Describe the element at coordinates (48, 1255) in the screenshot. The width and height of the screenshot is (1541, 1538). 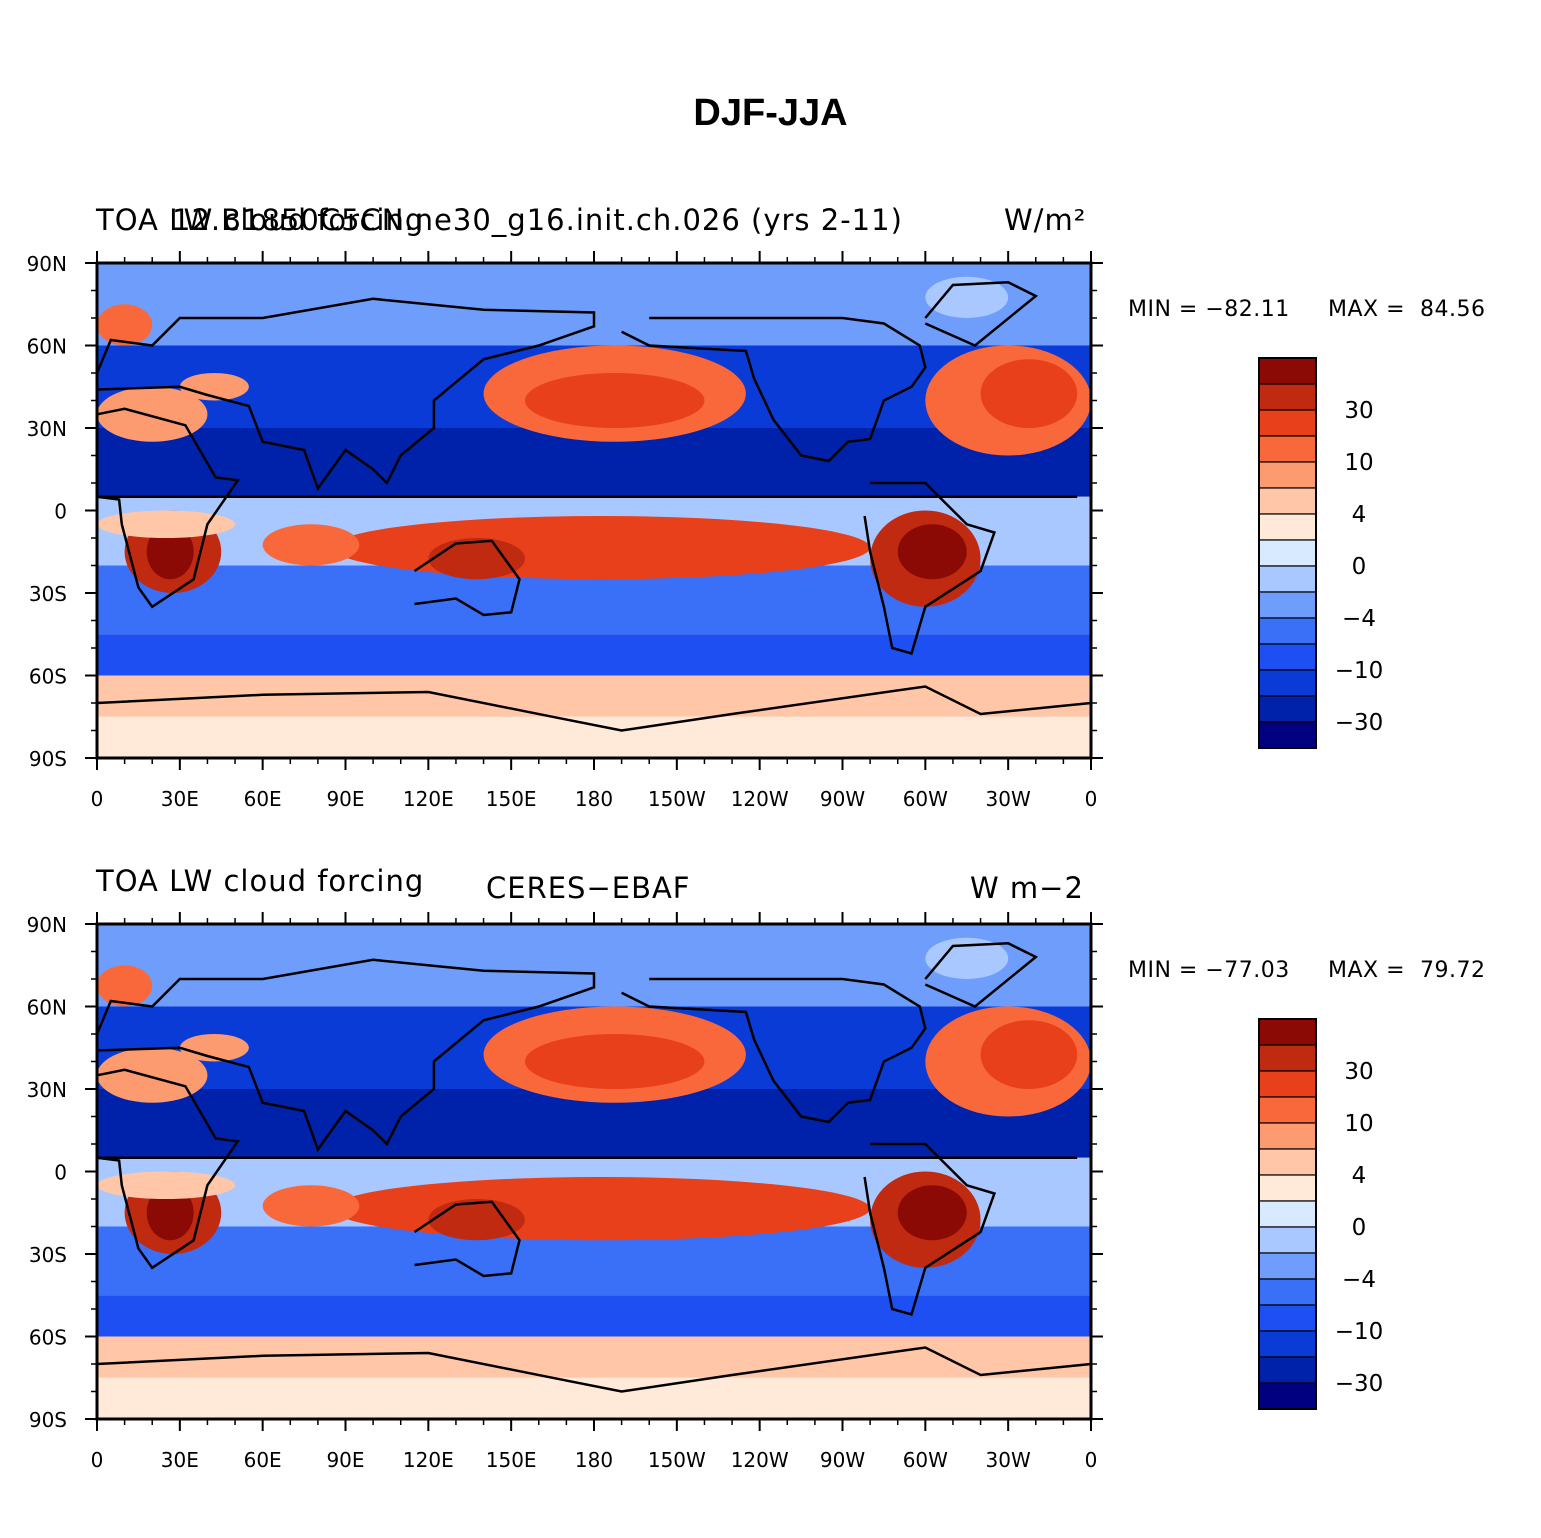
I see `y-tick-label: 30S` at that location.